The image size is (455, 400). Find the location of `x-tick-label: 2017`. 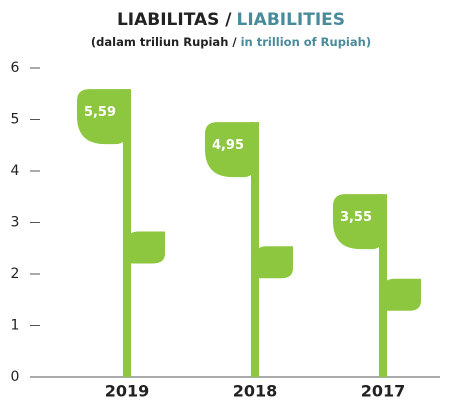

x-tick-label: 2017 is located at coordinates (383, 391).